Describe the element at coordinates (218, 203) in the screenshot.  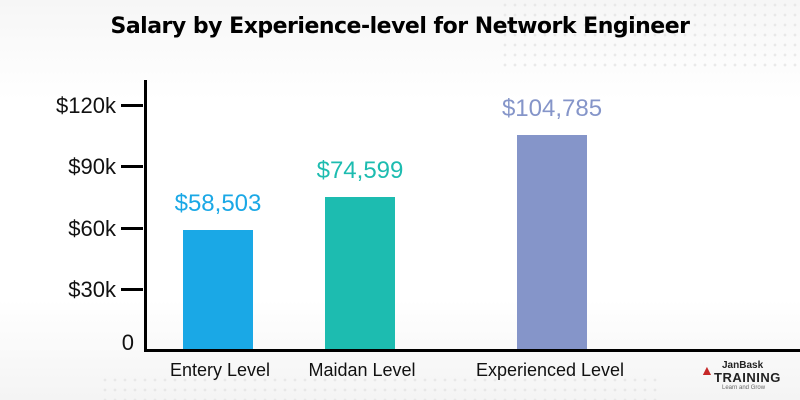
I see `value-label: $58,503` at that location.